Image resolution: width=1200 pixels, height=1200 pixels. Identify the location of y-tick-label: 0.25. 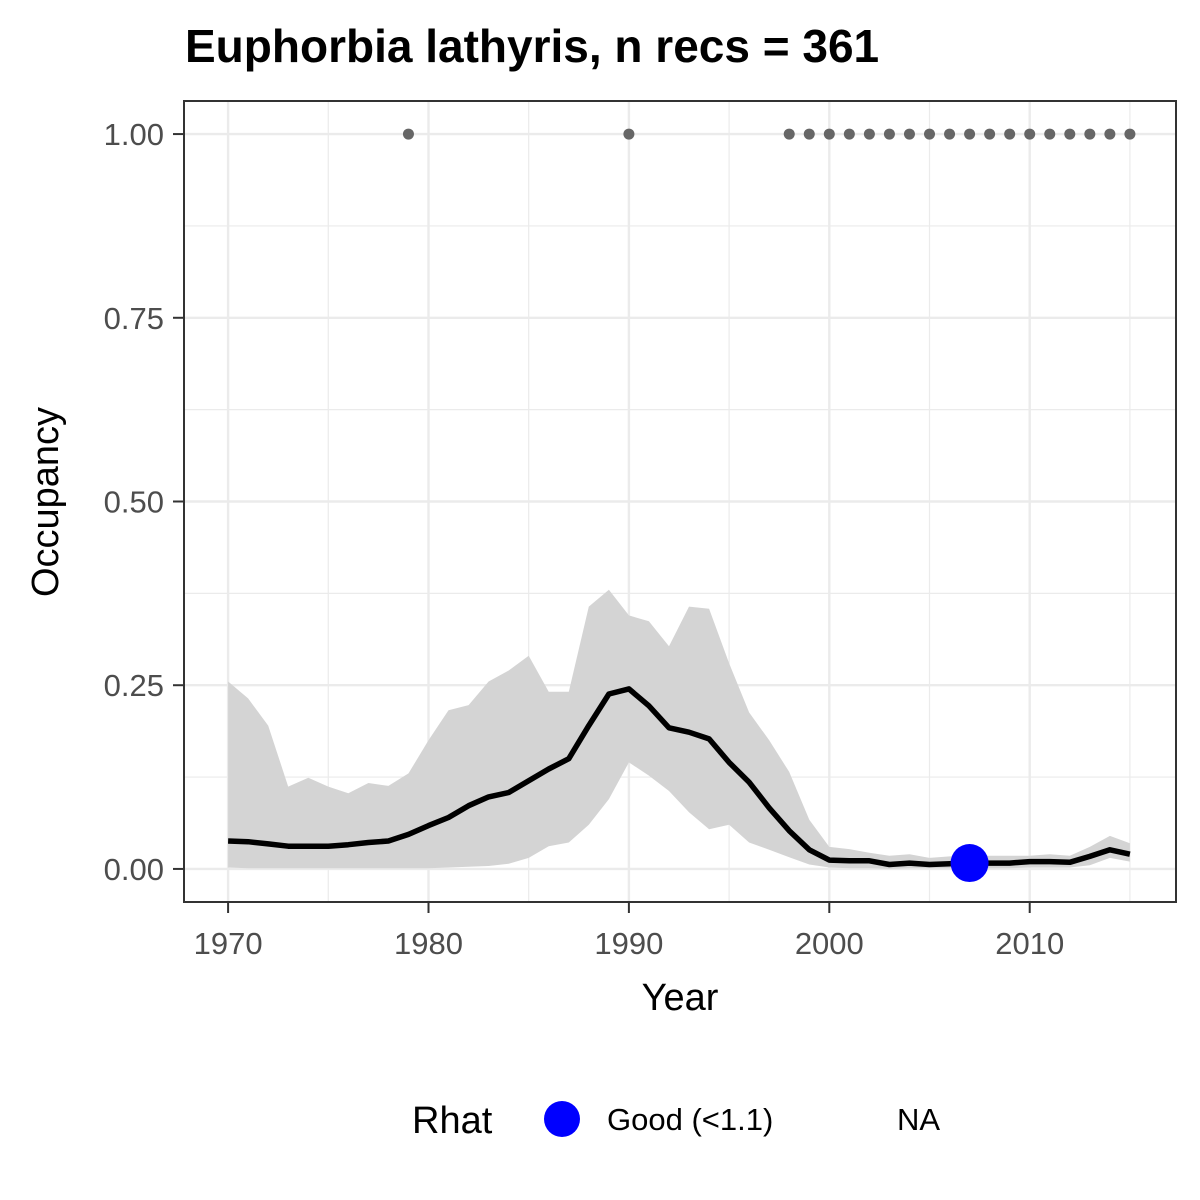
(134, 685).